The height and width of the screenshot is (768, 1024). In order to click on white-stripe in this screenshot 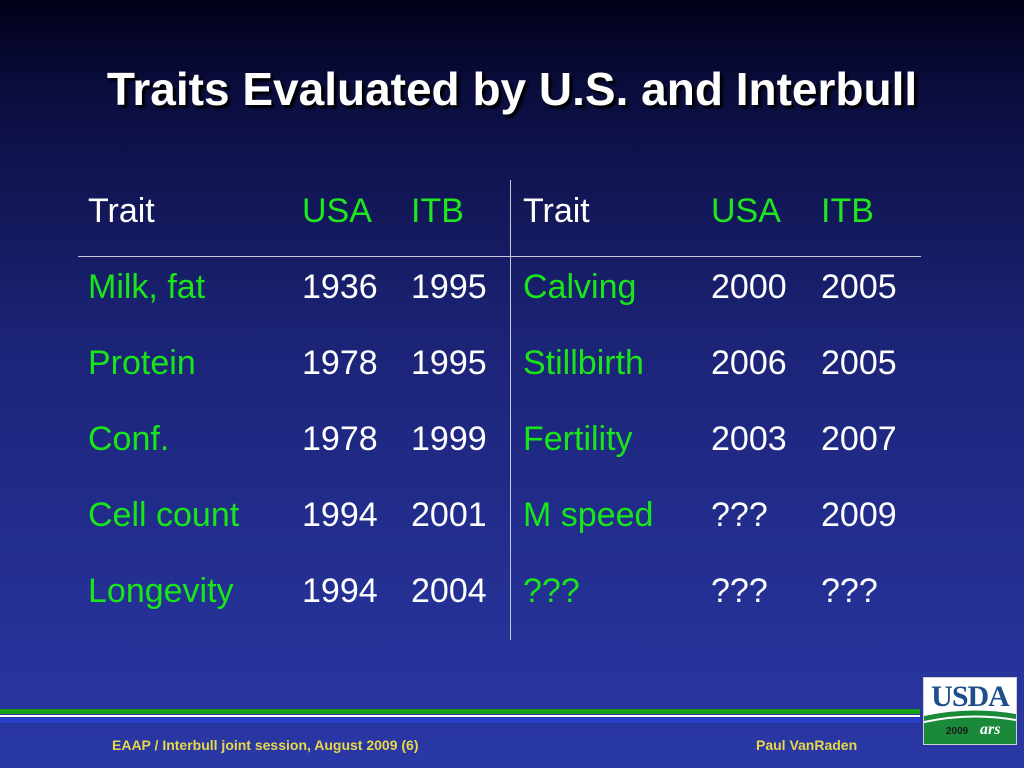, I will do `click(460, 716)`.